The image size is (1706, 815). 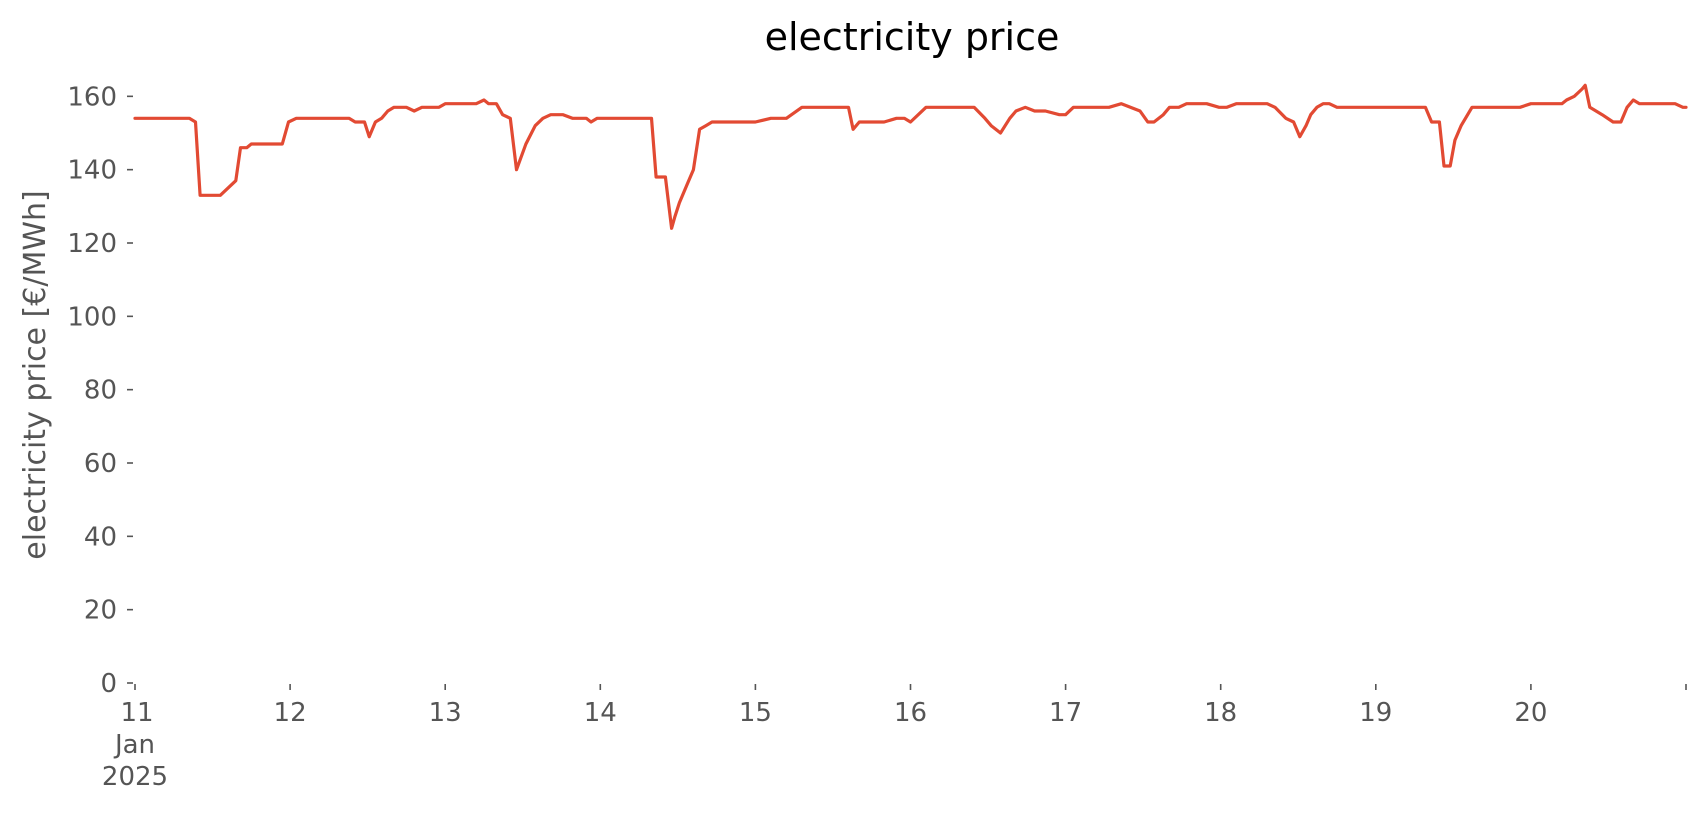 I want to click on y-tick-label: 0, so click(x=108, y=684).